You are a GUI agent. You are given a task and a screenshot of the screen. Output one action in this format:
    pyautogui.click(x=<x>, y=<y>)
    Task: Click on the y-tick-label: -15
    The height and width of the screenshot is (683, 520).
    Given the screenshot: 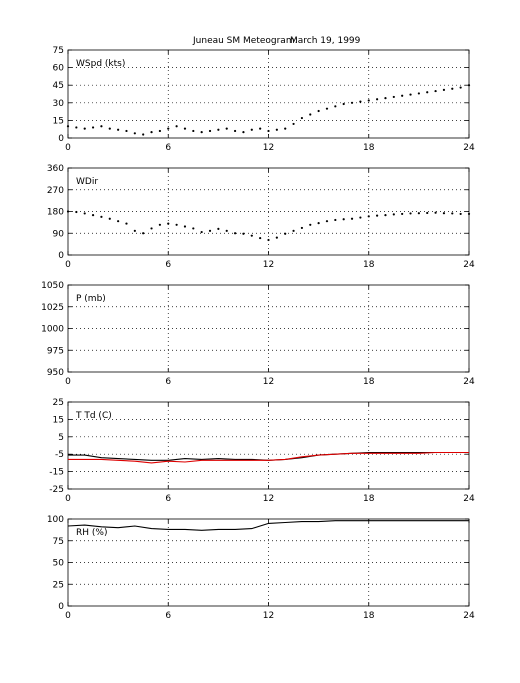 What is the action you would take?
    pyautogui.click(x=56, y=473)
    